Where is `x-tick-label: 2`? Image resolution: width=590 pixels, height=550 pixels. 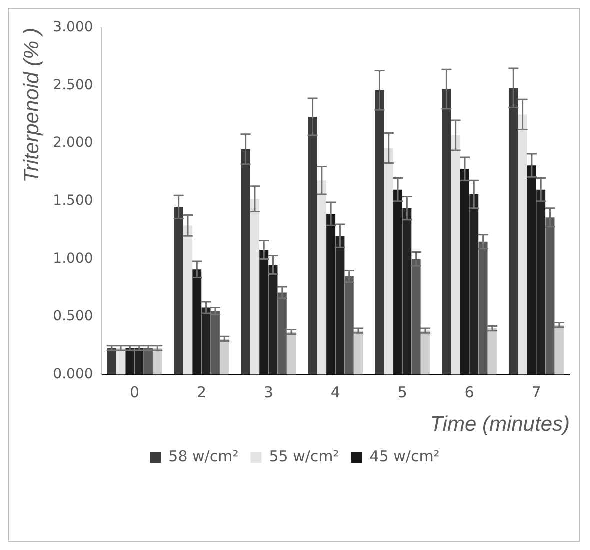
x-tick-label: 2 is located at coordinates (201, 393).